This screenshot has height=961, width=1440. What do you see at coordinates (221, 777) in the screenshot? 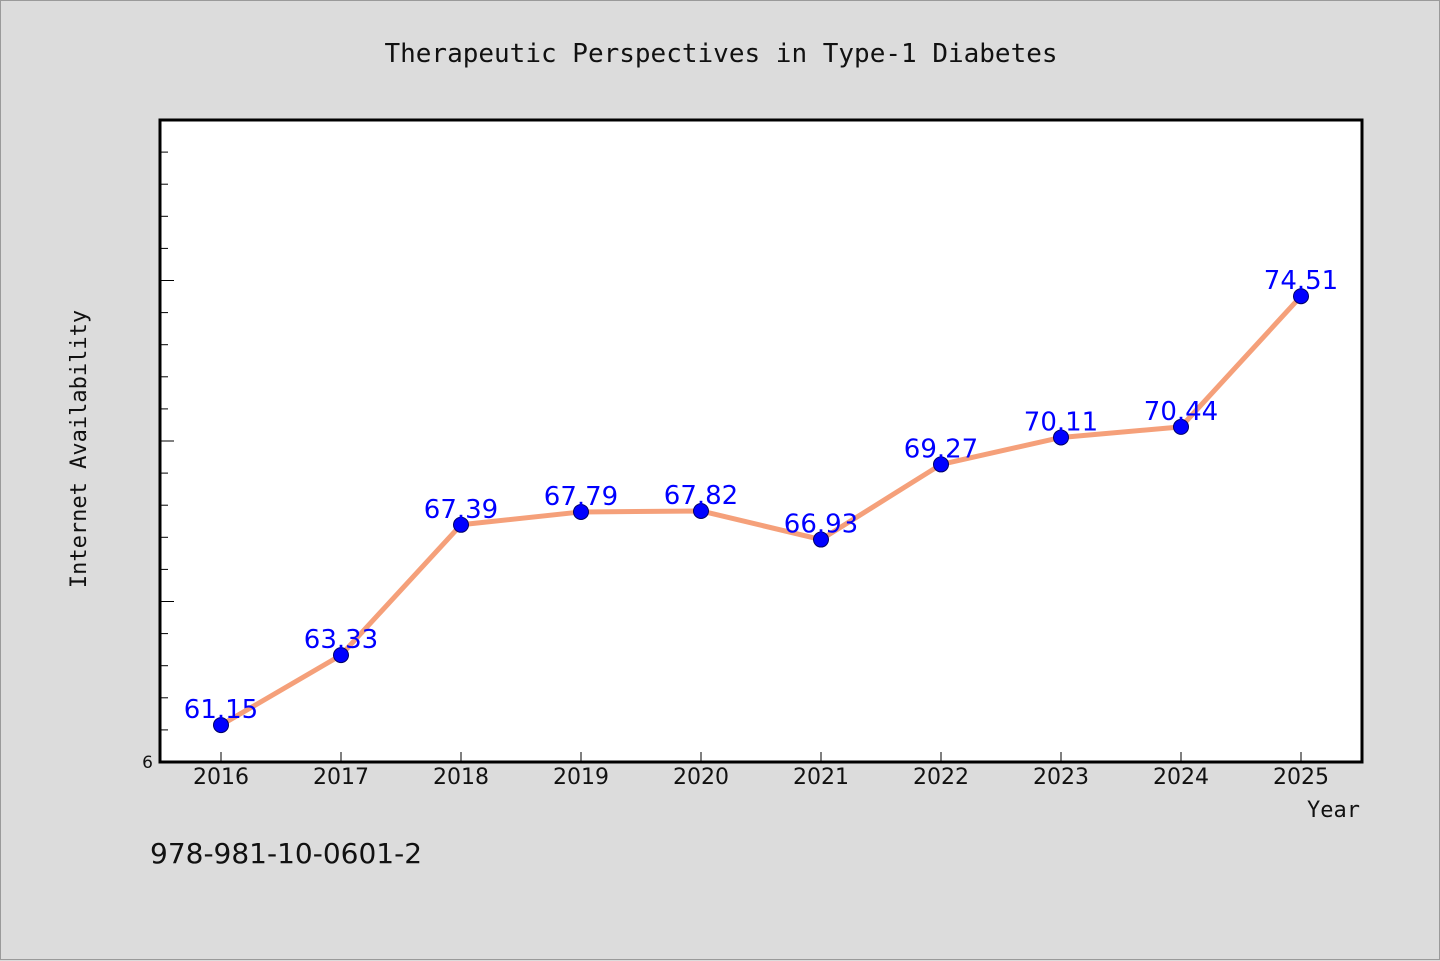
I see `x-tick-label: 2016` at bounding box center [221, 777].